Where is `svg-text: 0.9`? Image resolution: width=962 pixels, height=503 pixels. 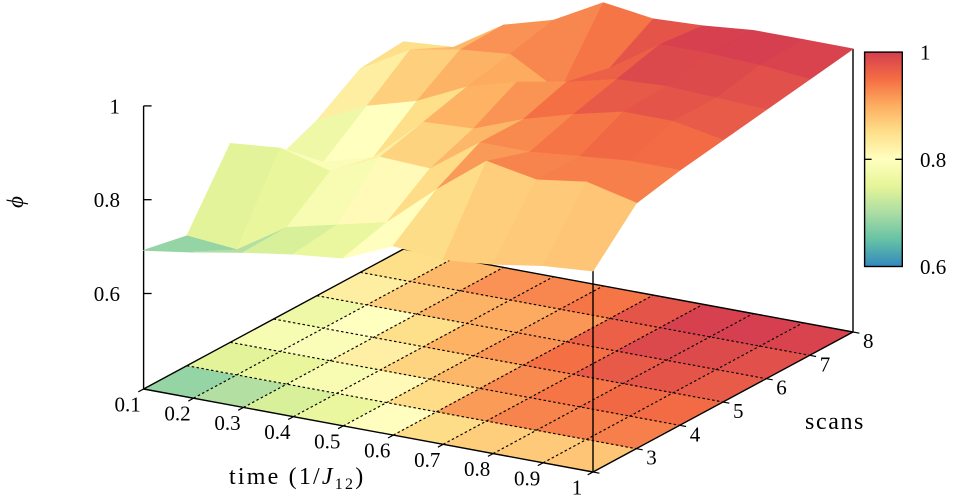
svg-text: 0.9 is located at coordinates (527, 478).